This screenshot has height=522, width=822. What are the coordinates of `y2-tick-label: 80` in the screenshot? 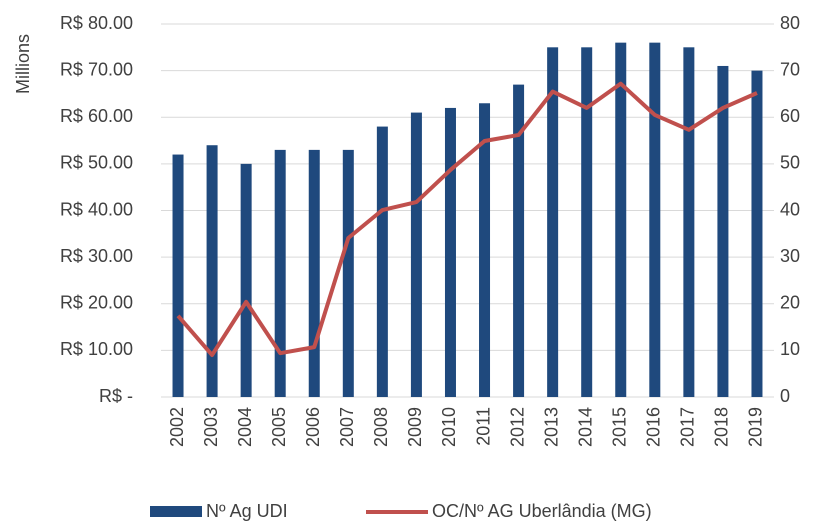 It's located at (790, 23).